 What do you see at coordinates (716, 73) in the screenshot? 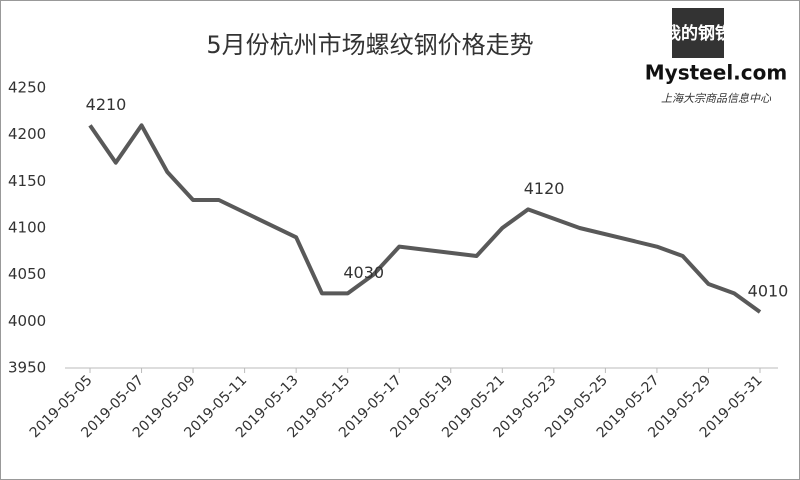
I see `logo-brand: Mysteel.com` at bounding box center [716, 73].